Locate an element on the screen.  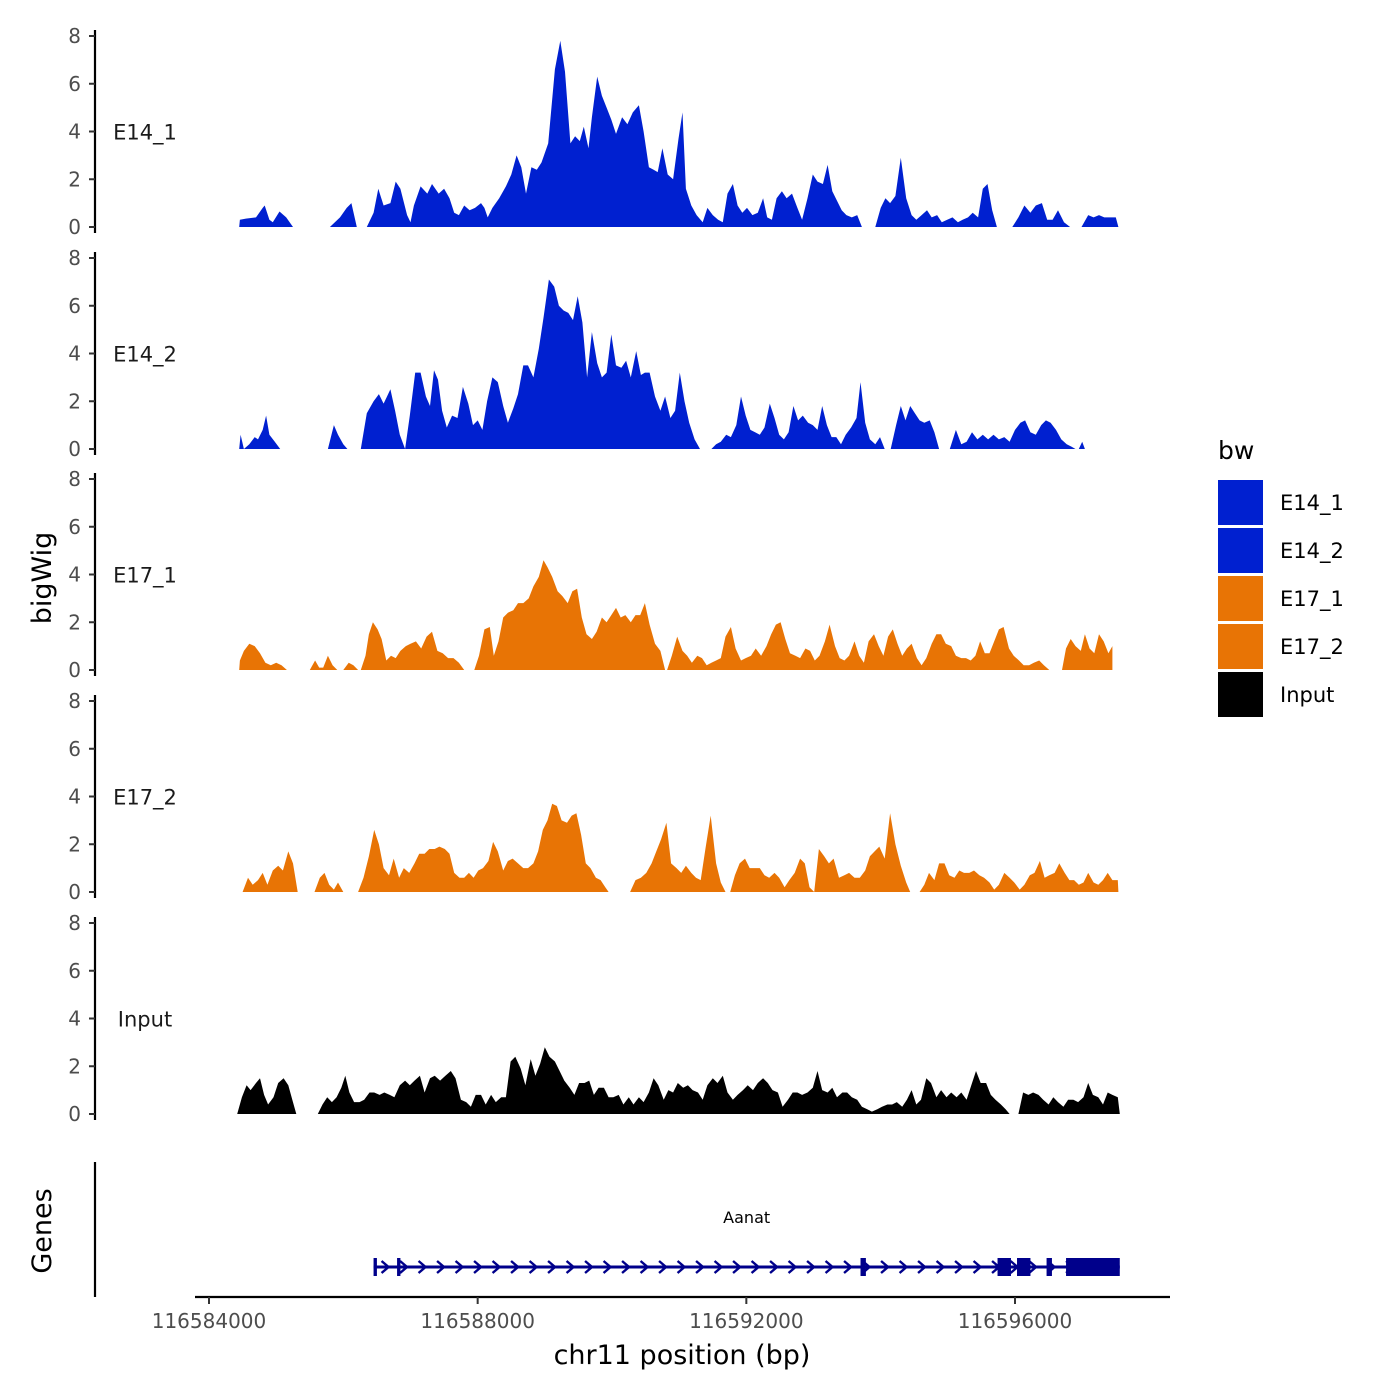
track-input: 0 2 4 6 8 Input is located at coordinates (594, 1018).